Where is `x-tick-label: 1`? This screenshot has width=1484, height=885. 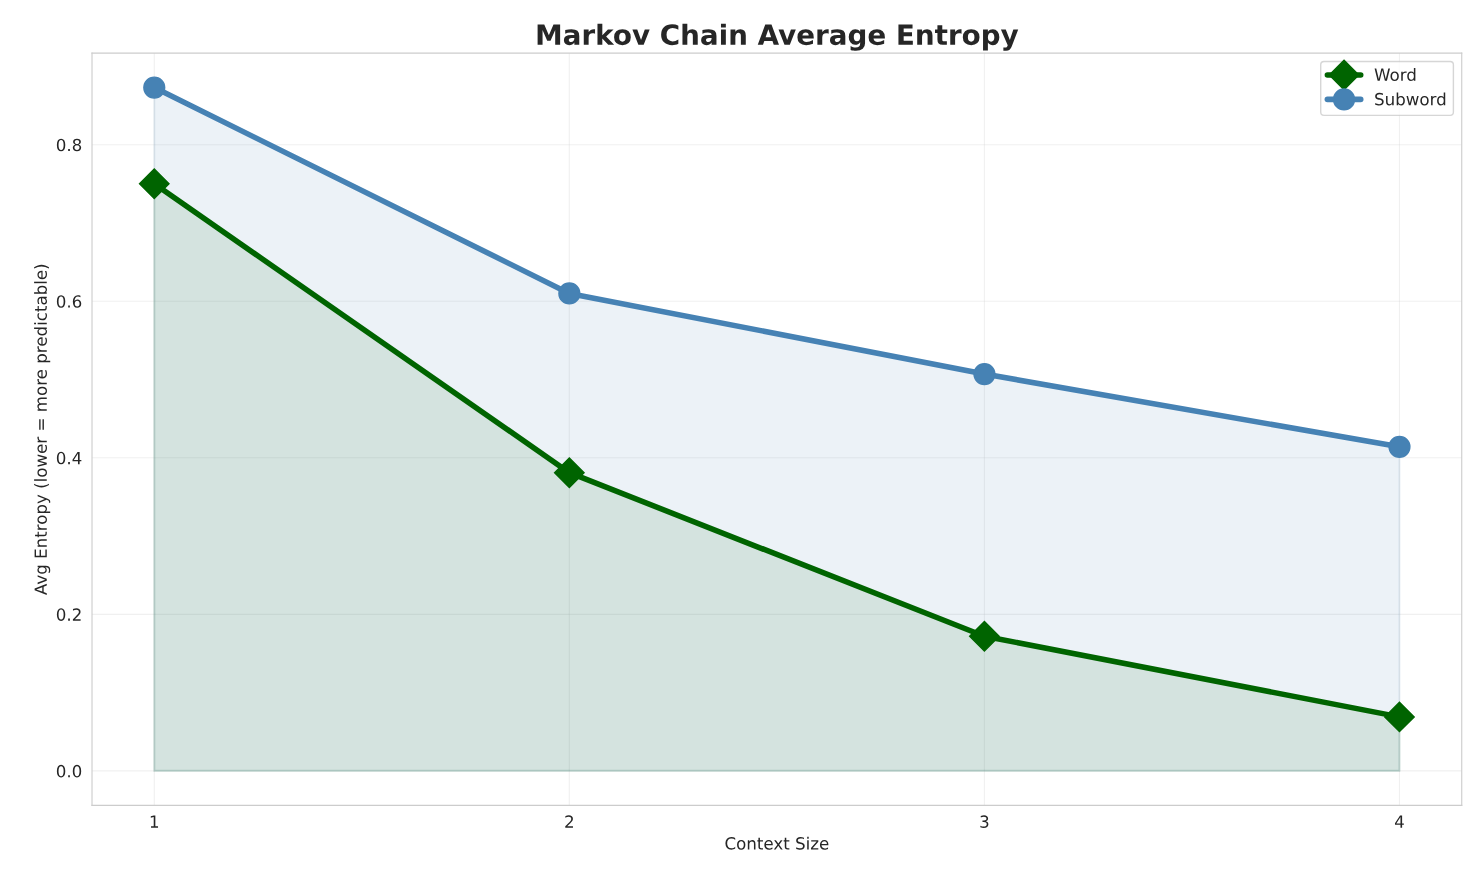 x-tick-label: 1 is located at coordinates (154, 821).